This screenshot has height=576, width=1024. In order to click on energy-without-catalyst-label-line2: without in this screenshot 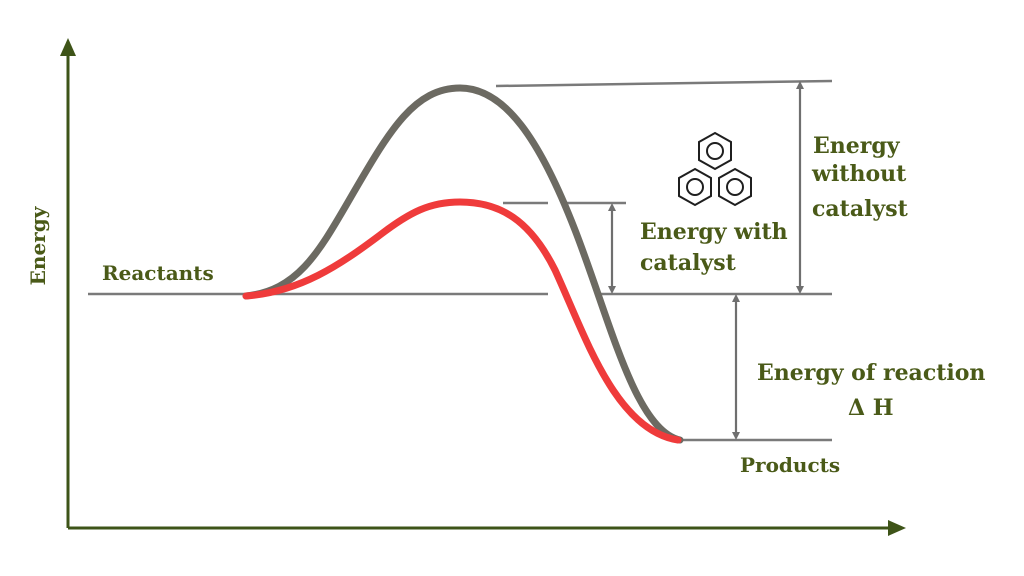, I will do `click(859, 174)`.